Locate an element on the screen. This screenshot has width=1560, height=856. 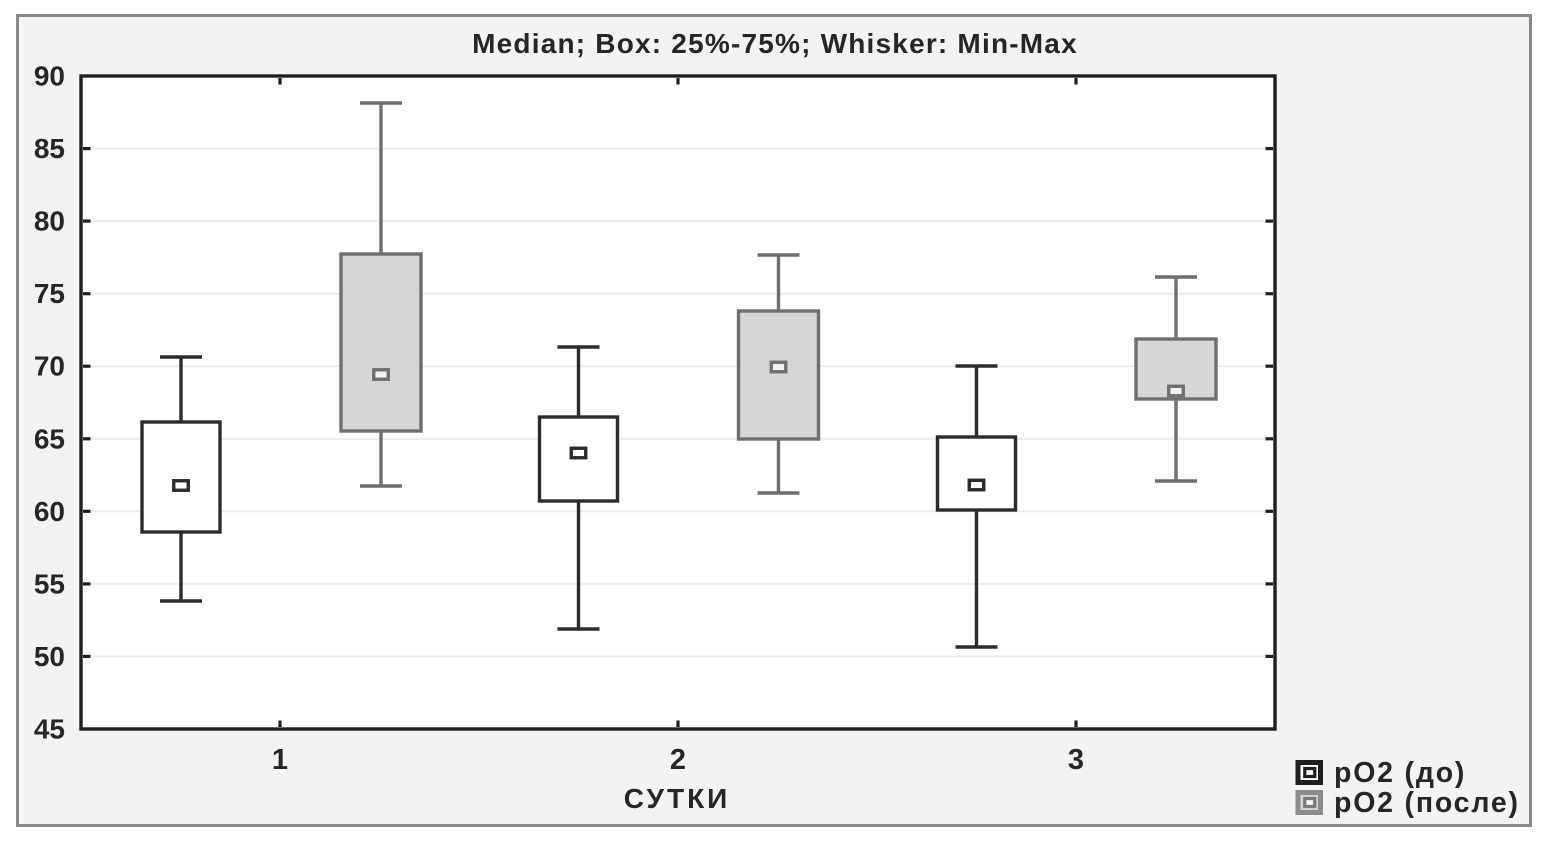
svg-text: 45 is located at coordinates (49, 729).